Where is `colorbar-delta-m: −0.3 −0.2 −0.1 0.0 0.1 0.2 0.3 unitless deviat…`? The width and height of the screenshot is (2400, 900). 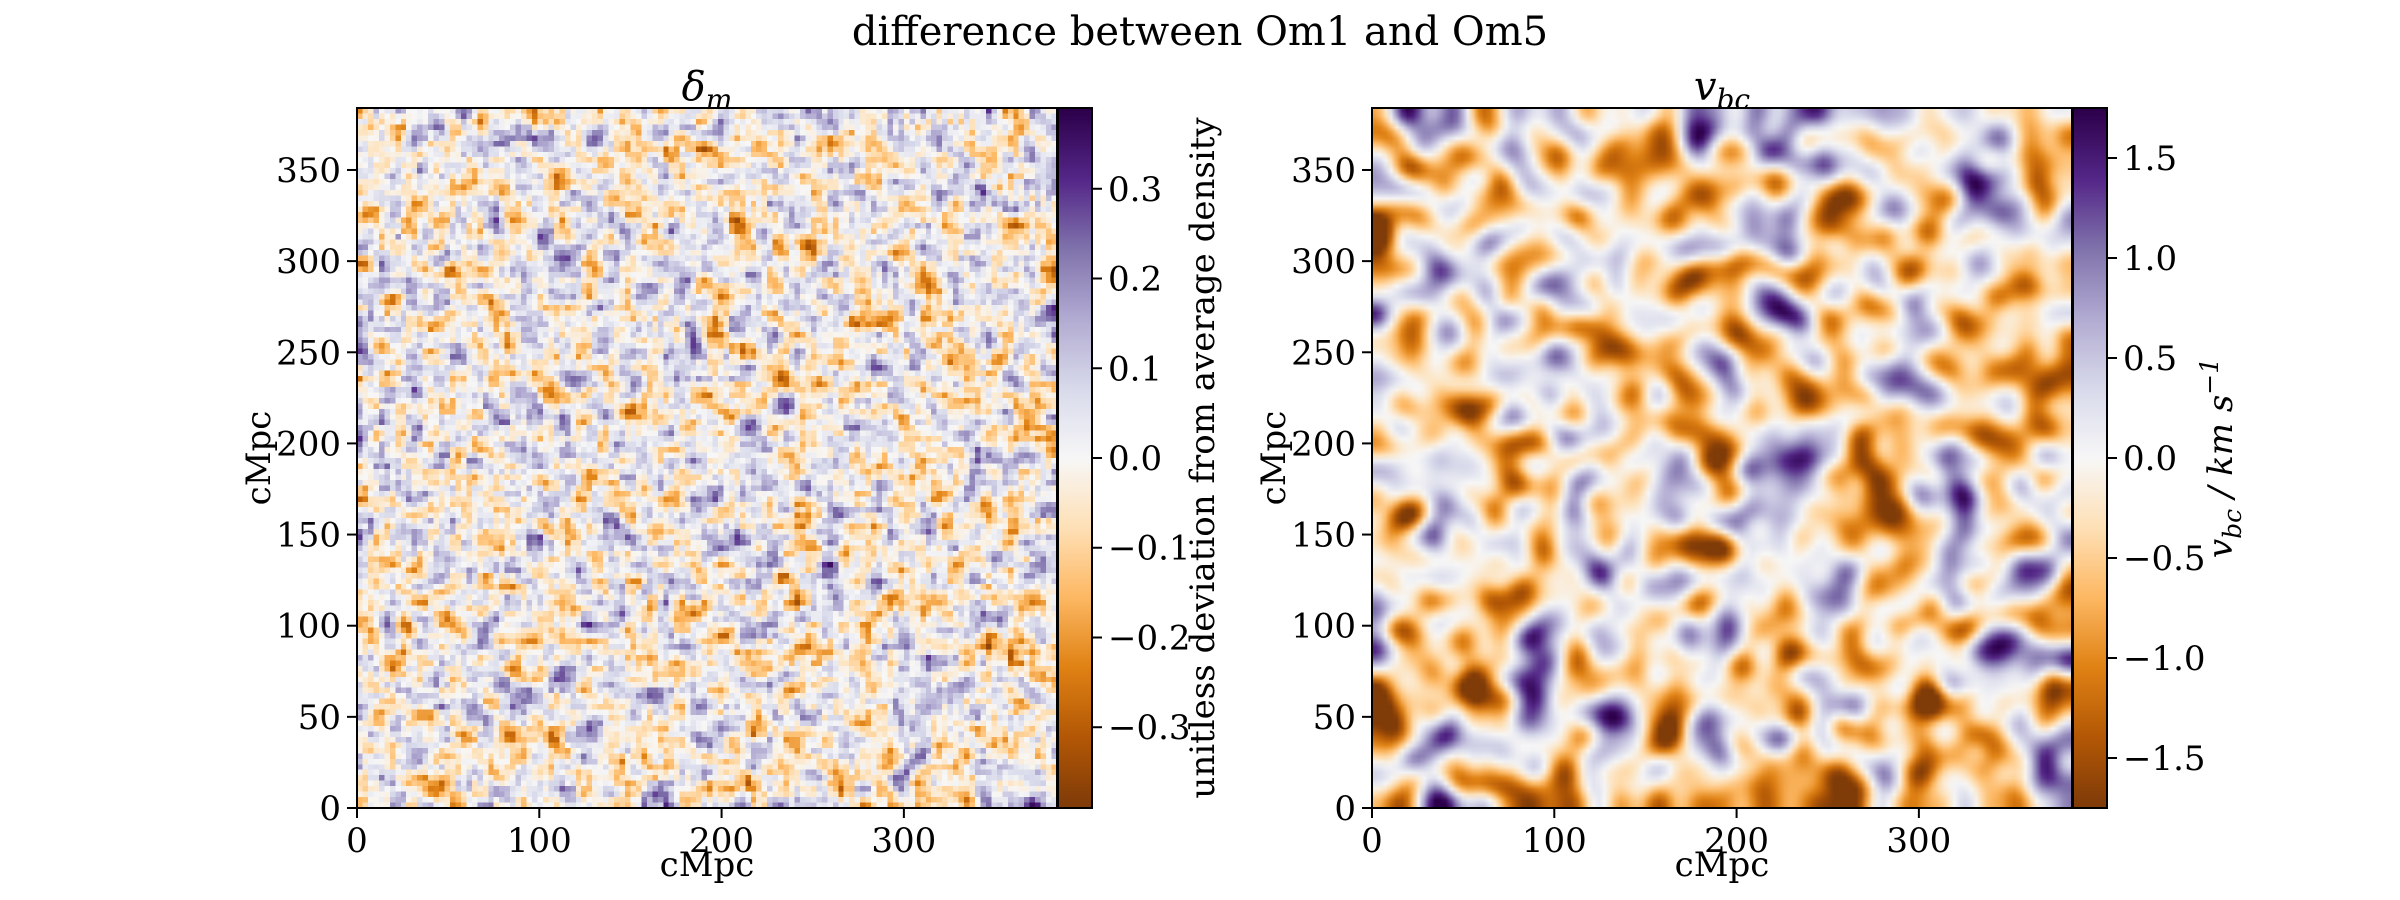
colorbar-delta-m: −0.3 −0.2 −0.1 0.0 0.1 0.2 0.3 unitless deviat… is located at coordinates (1140, 458).